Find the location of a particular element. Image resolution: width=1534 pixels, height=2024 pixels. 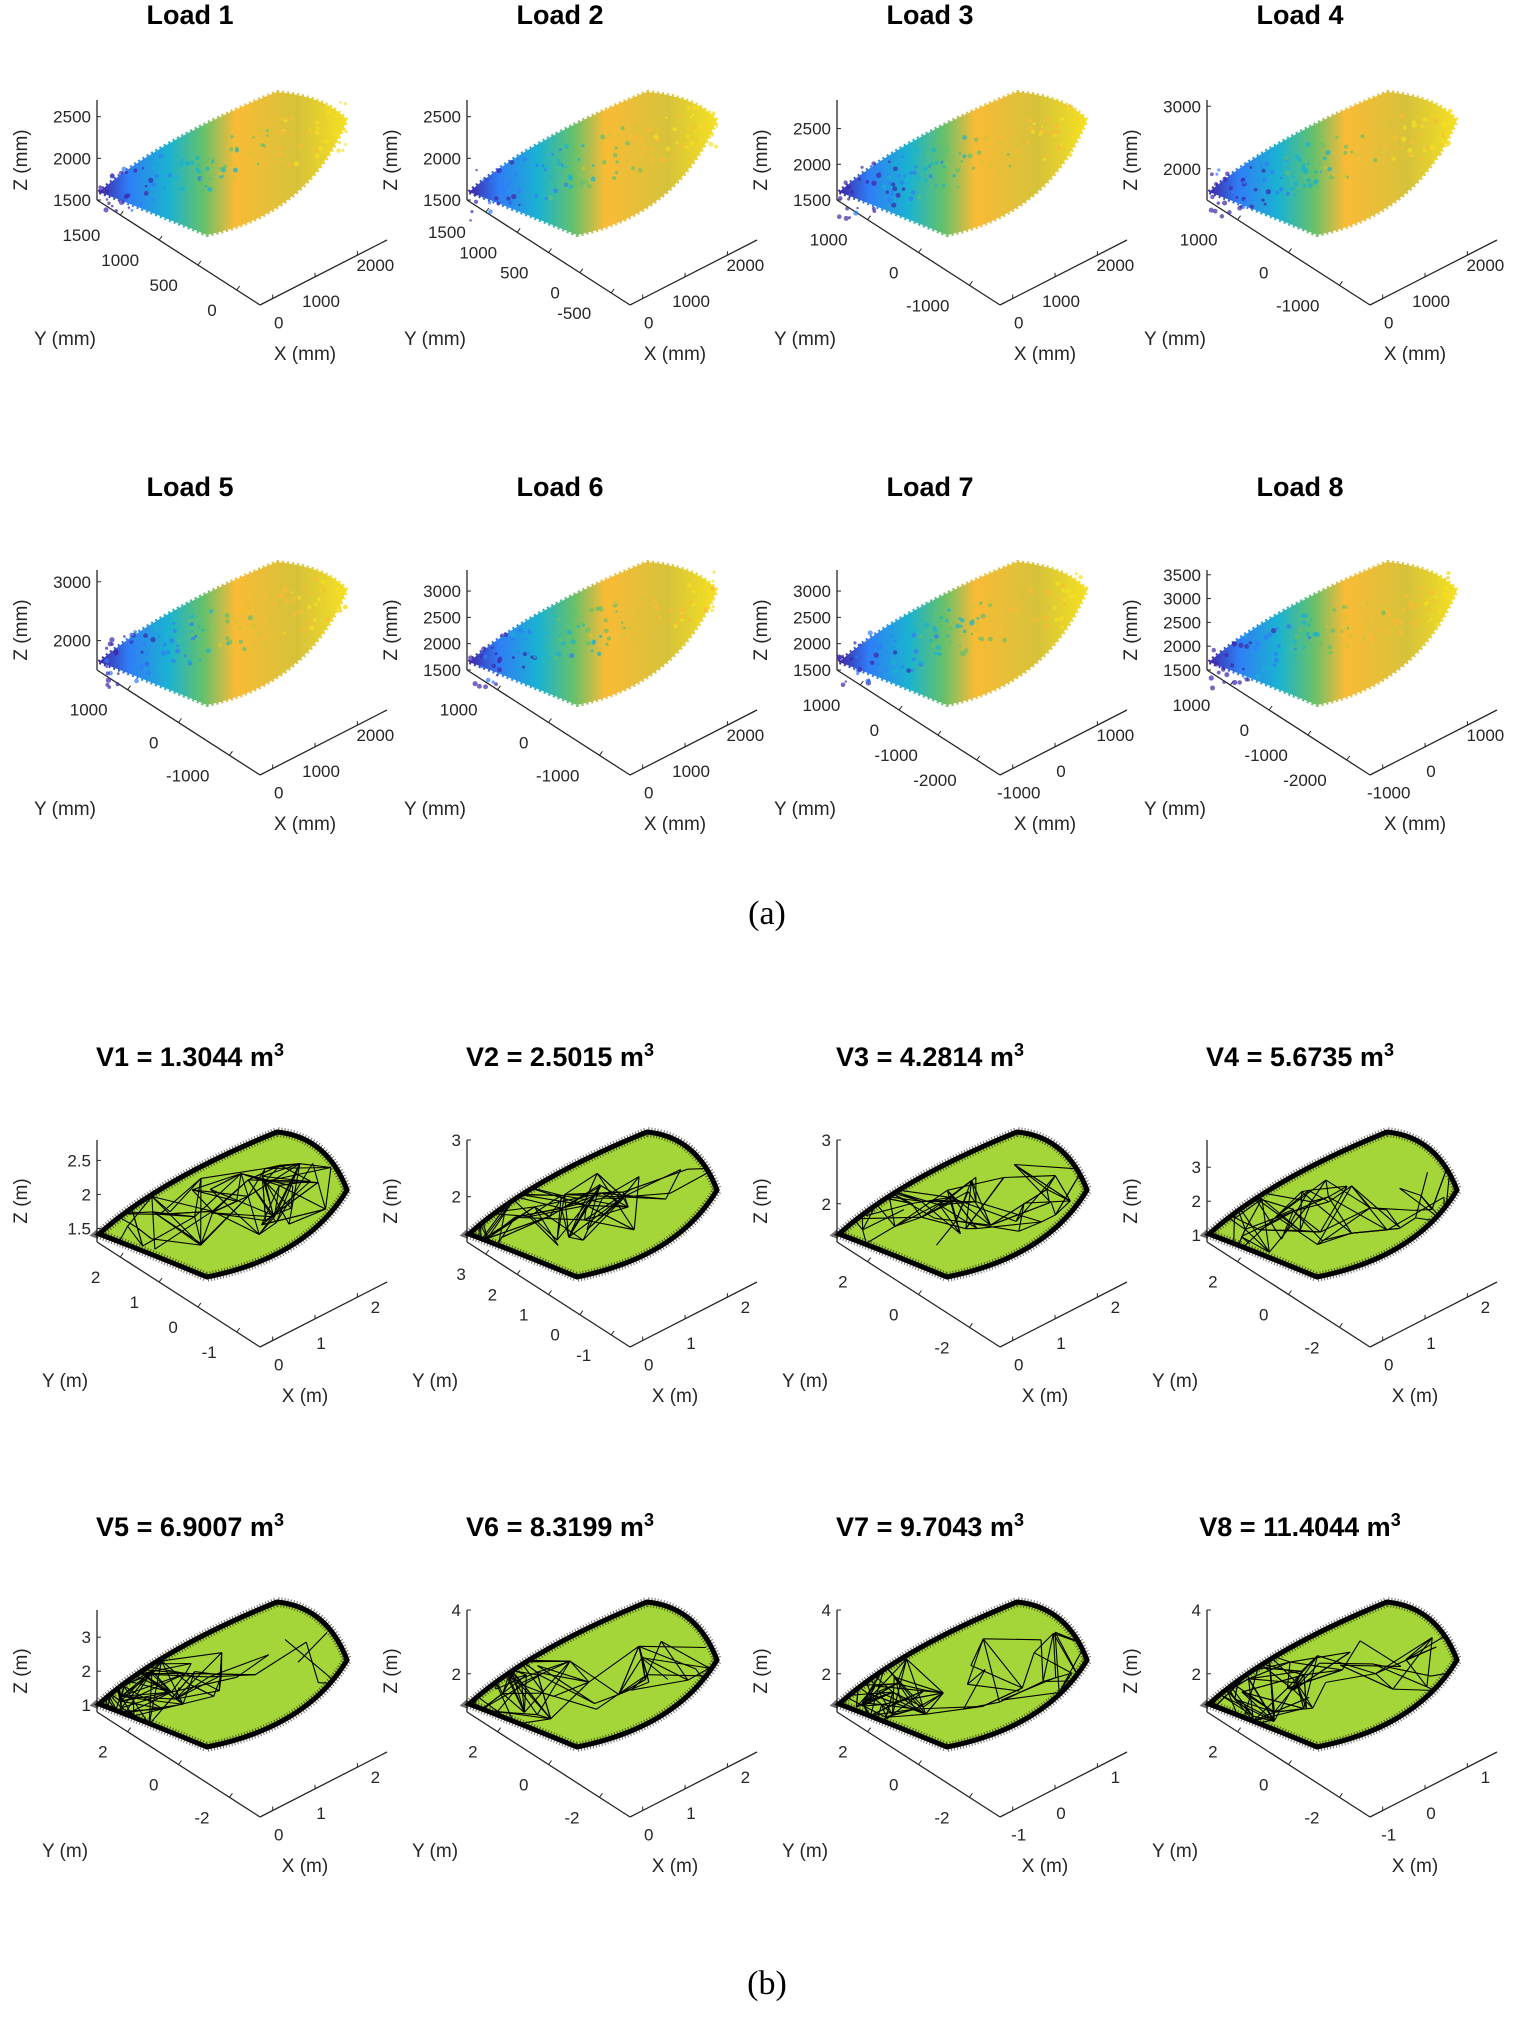

x-tick-label: 1000 is located at coordinates (1431, 301).